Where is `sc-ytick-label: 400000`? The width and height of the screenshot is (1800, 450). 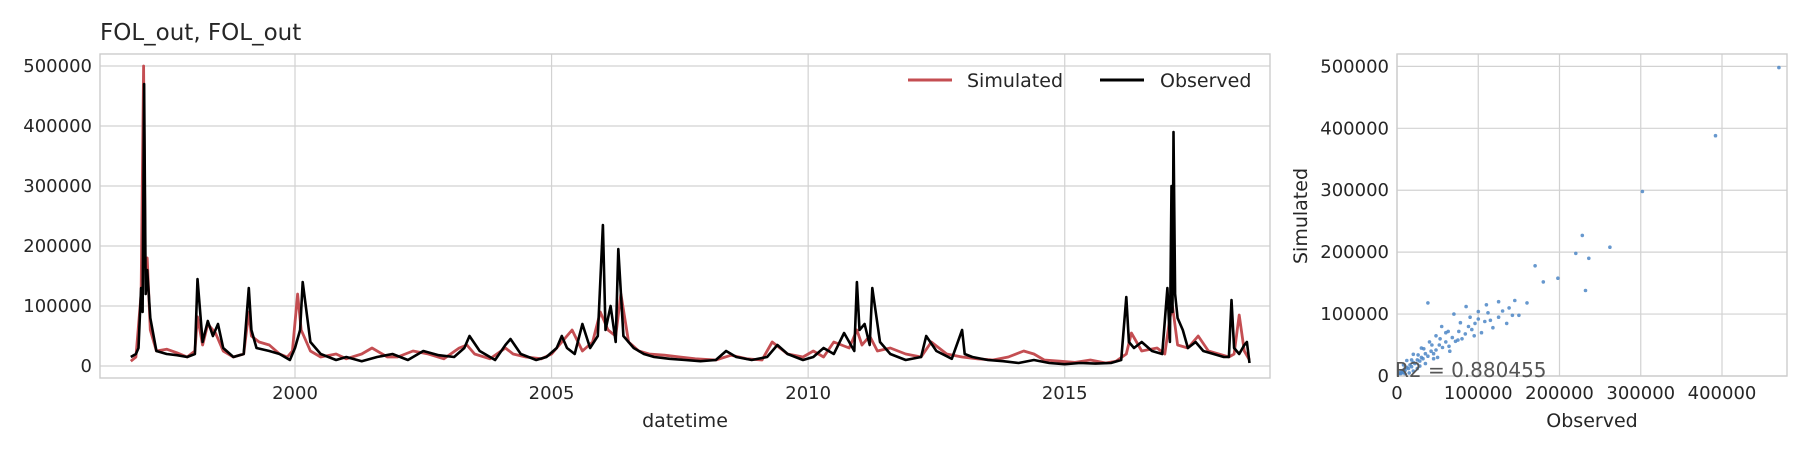
sc-ytick-label: 400000 is located at coordinates (1354, 128).